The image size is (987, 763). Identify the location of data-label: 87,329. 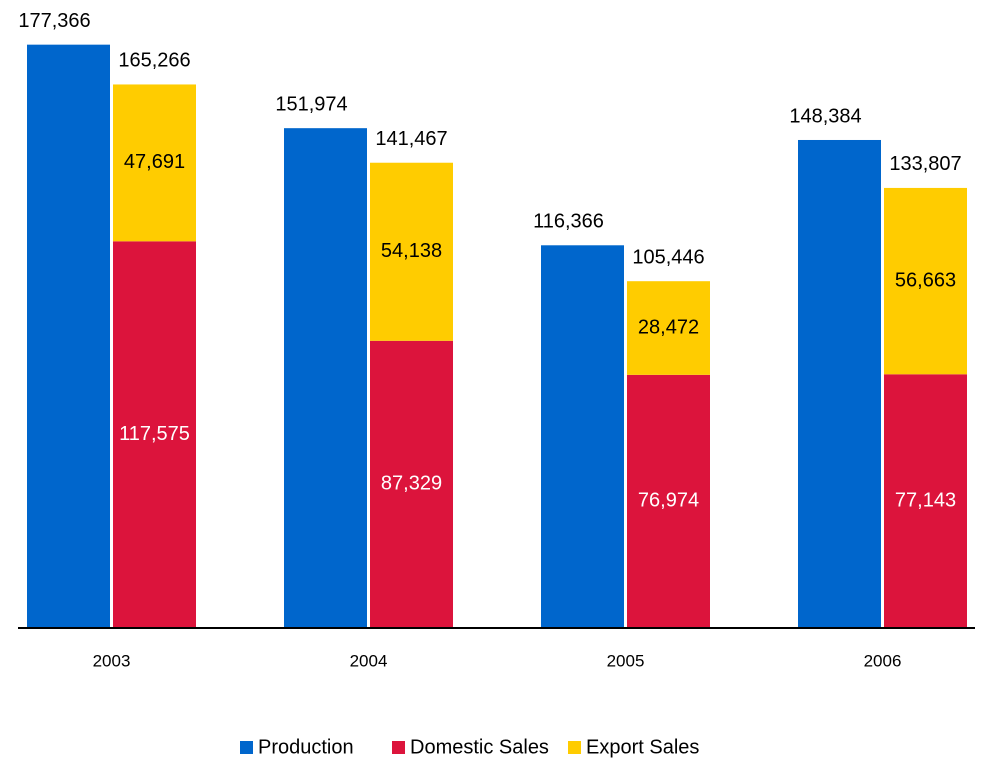
(411, 484).